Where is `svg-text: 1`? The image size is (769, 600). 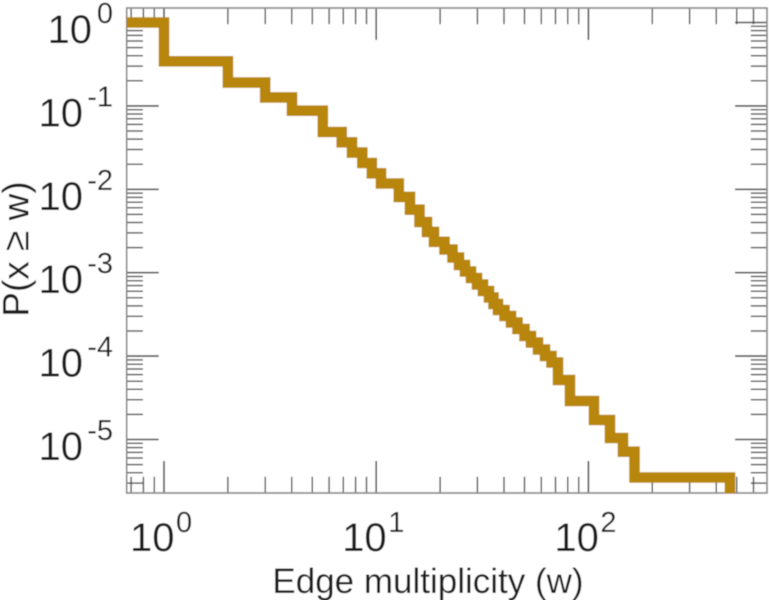 svg-text: 1 is located at coordinates (396, 523).